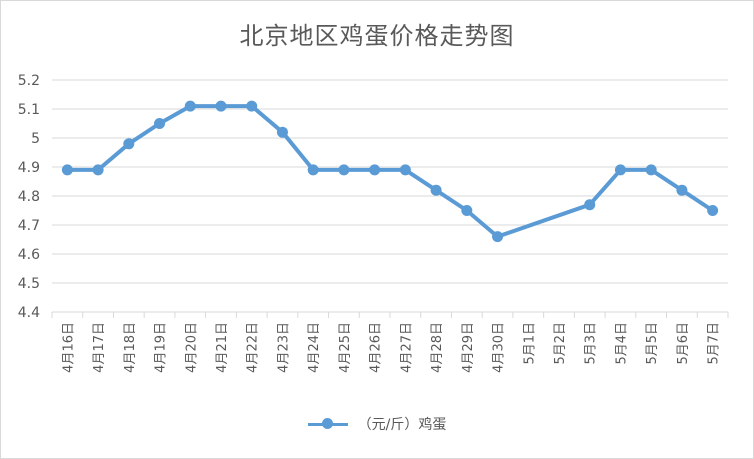 The image size is (754, 459). Describe the element at coordinates (499, 347) in the screenshot. I see `x-tick-label: 4月30日` at that location.